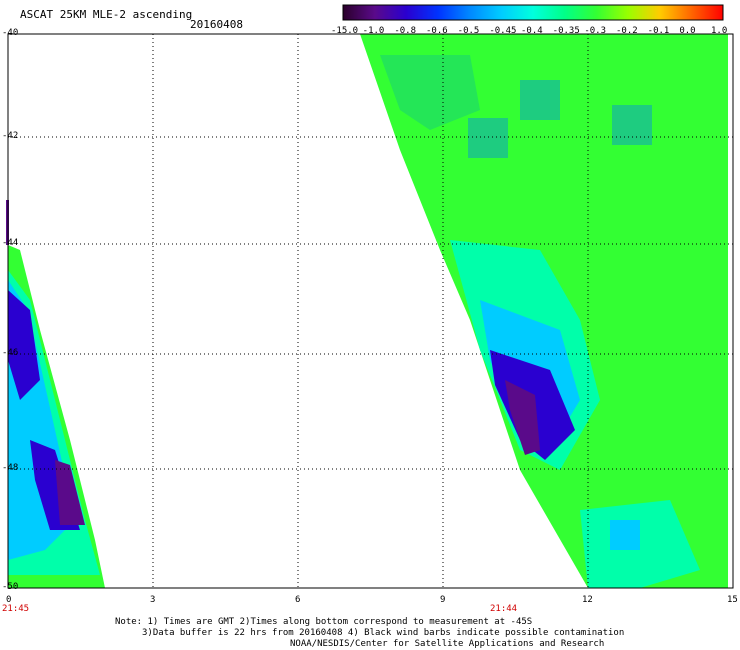  What do you see at coordinates (10, 136) in the screenshot?
I see `y-tick-label: -42` at bounding box center [10, 136].